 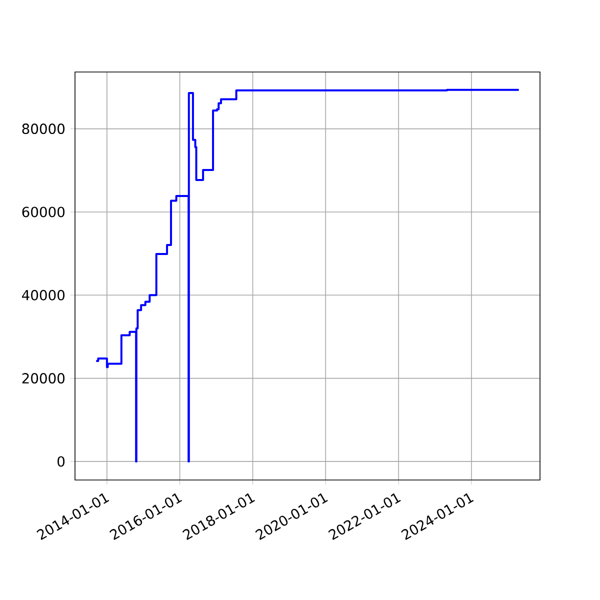 What do you see at coordinates (43, 295) in the screenshot?
I see `y-tick-label: 40000` at bounding box center [43, 295].